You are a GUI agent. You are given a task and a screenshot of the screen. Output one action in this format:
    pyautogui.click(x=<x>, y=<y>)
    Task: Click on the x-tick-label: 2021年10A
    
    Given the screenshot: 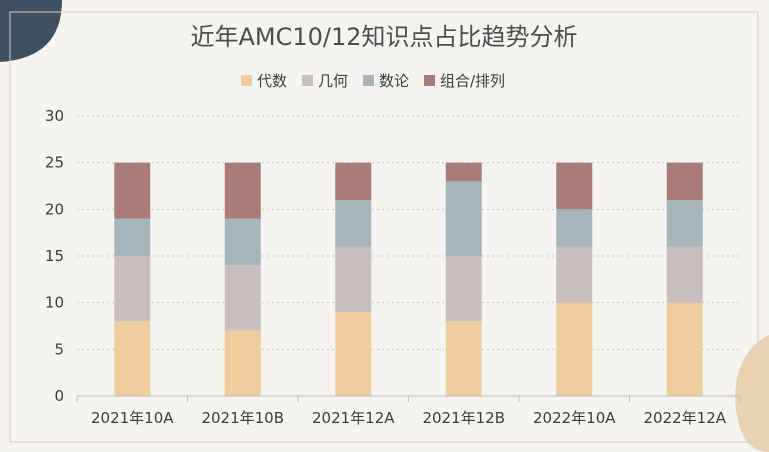 What is the action you would take?
    pyautogui.click(x=132, y=418)
    